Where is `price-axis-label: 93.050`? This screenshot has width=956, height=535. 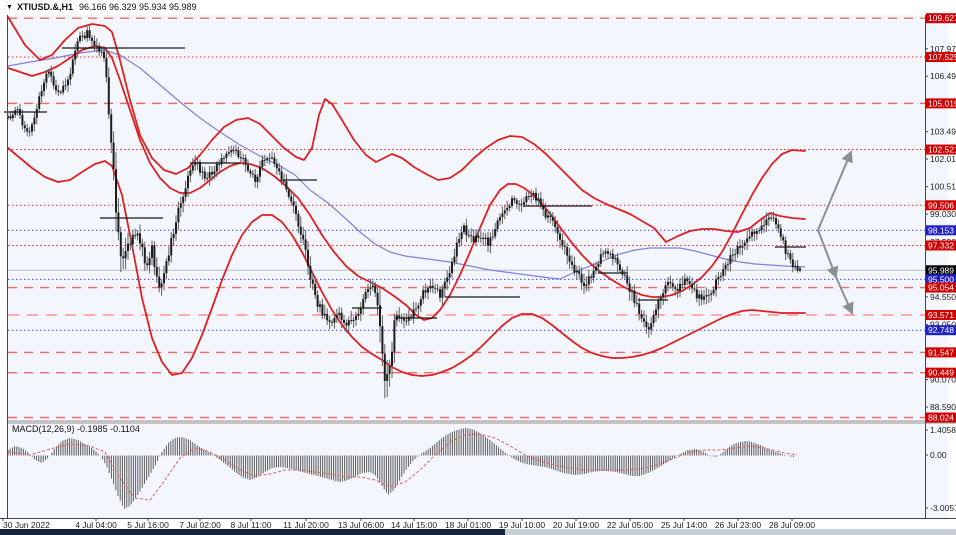 price-axis-label: 93.050 is located at coordinates (943, 325).